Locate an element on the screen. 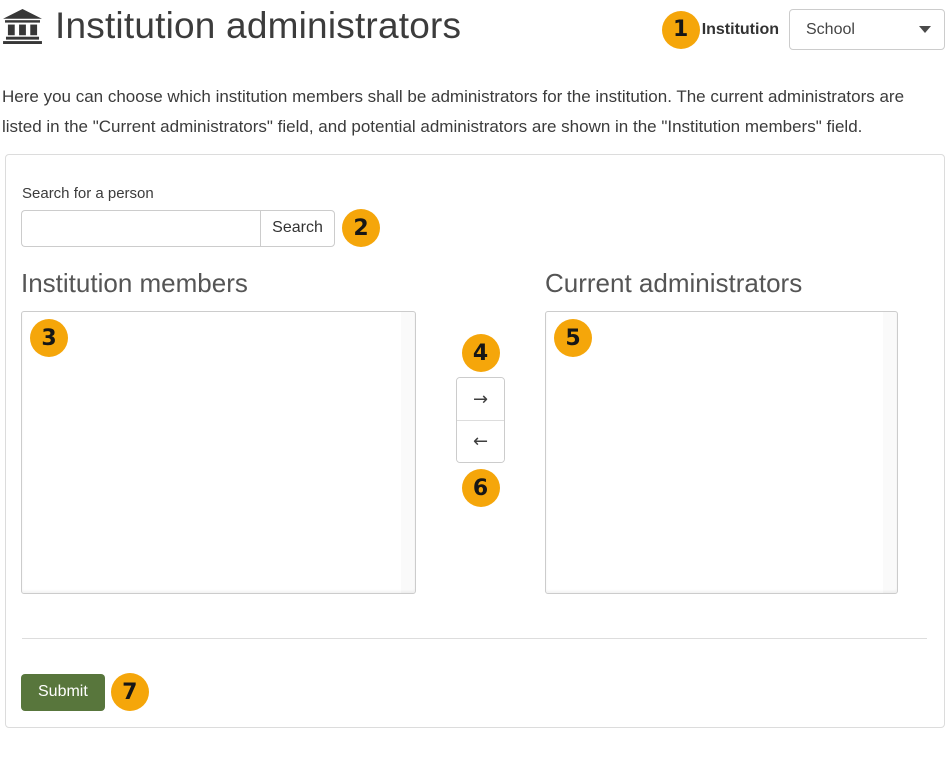 This screenshot has height=770, width=950. page-title: Institution administrators is located at coordinates (232, 26).